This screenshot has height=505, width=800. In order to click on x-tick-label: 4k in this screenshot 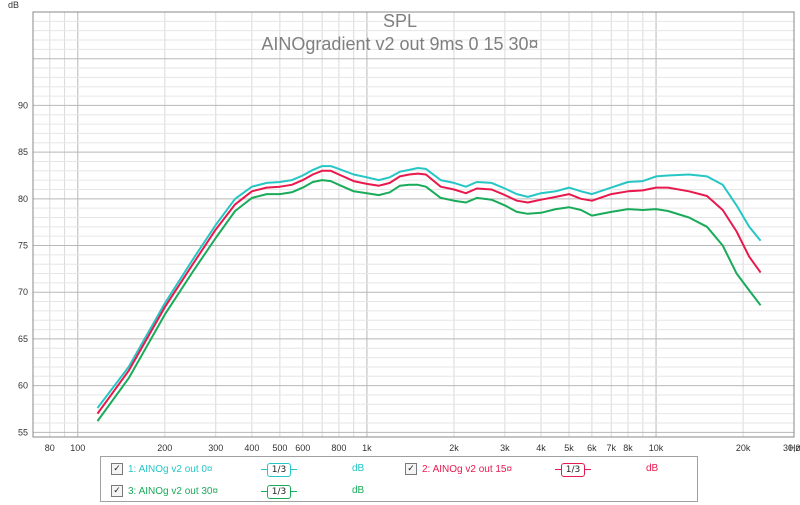, I will do `click(541, 448)`.